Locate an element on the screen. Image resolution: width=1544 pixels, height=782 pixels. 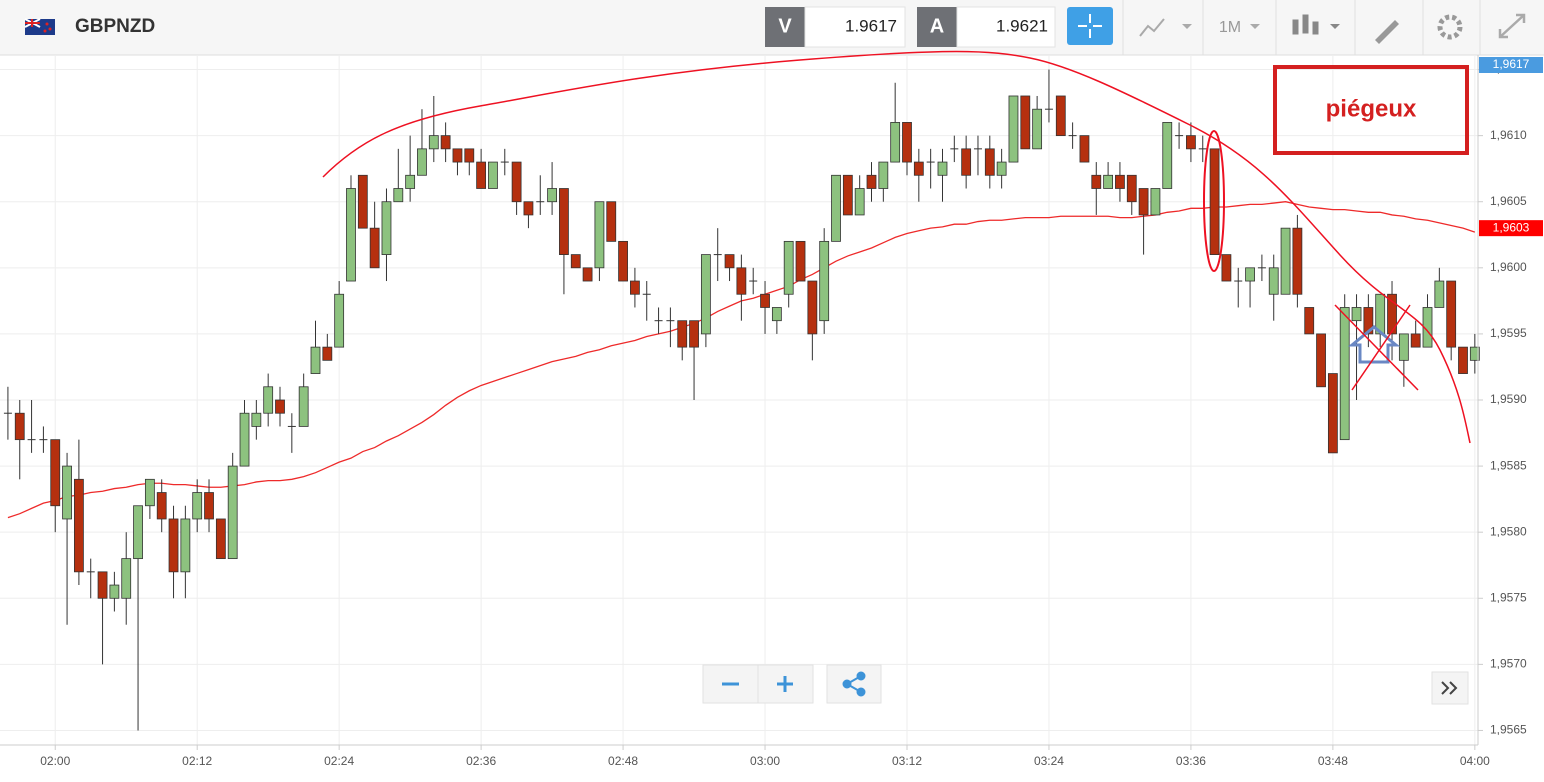
y-tick-label: 1,9575 is located at coordinates (1508, 597).